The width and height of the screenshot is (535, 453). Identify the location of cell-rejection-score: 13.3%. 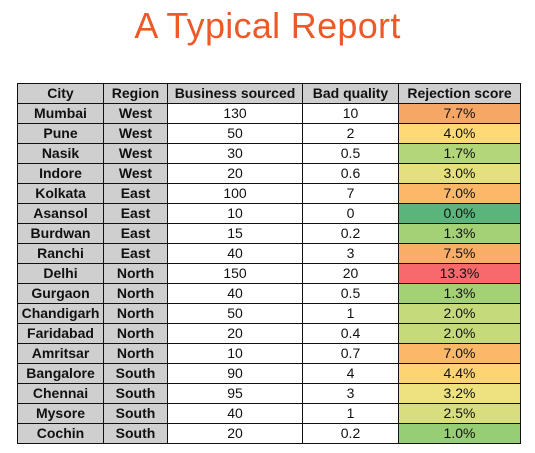
(459, 273).